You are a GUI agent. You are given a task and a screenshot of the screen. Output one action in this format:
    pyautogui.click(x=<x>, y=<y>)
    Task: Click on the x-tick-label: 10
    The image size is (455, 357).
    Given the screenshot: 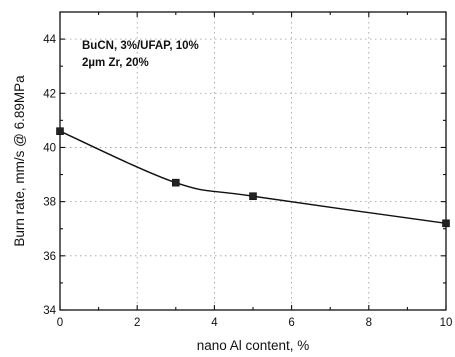 What is the action you would take?
    pyautogui.click(x=446, y=323)
    